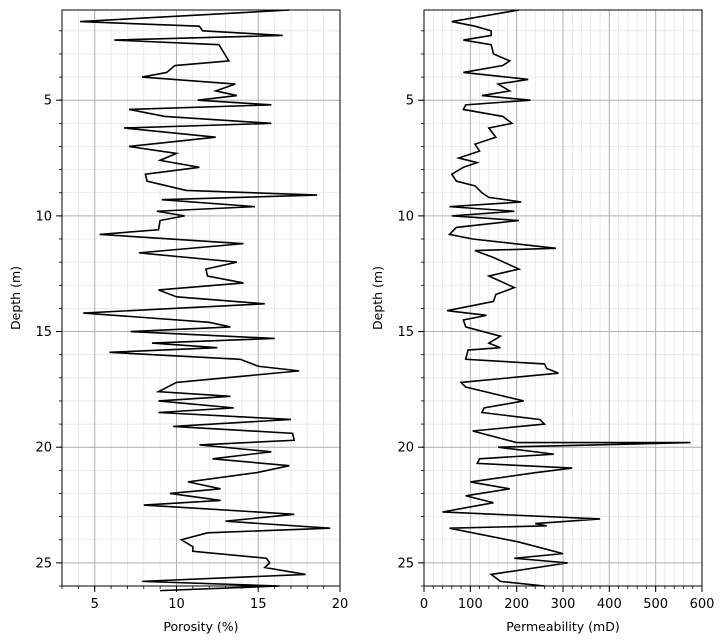  What do you see at coordinates (702, 604) in the screenshot?
I see `x-tick-label: 600` at bounding box center [702, 604].